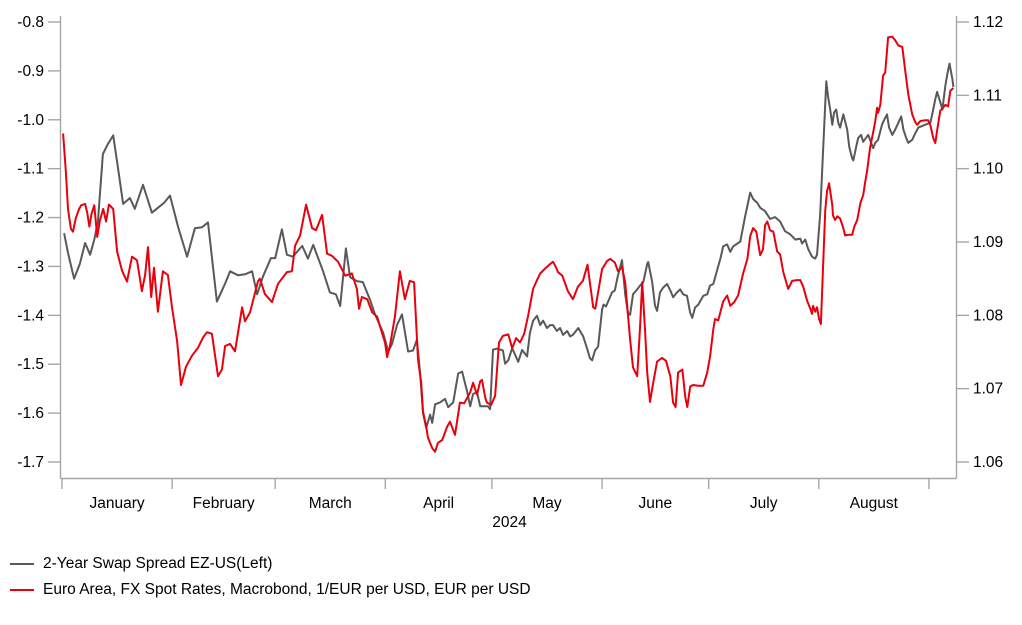 The image size is (1022, 625). I want to click on month-label: June, so click(656, 503).